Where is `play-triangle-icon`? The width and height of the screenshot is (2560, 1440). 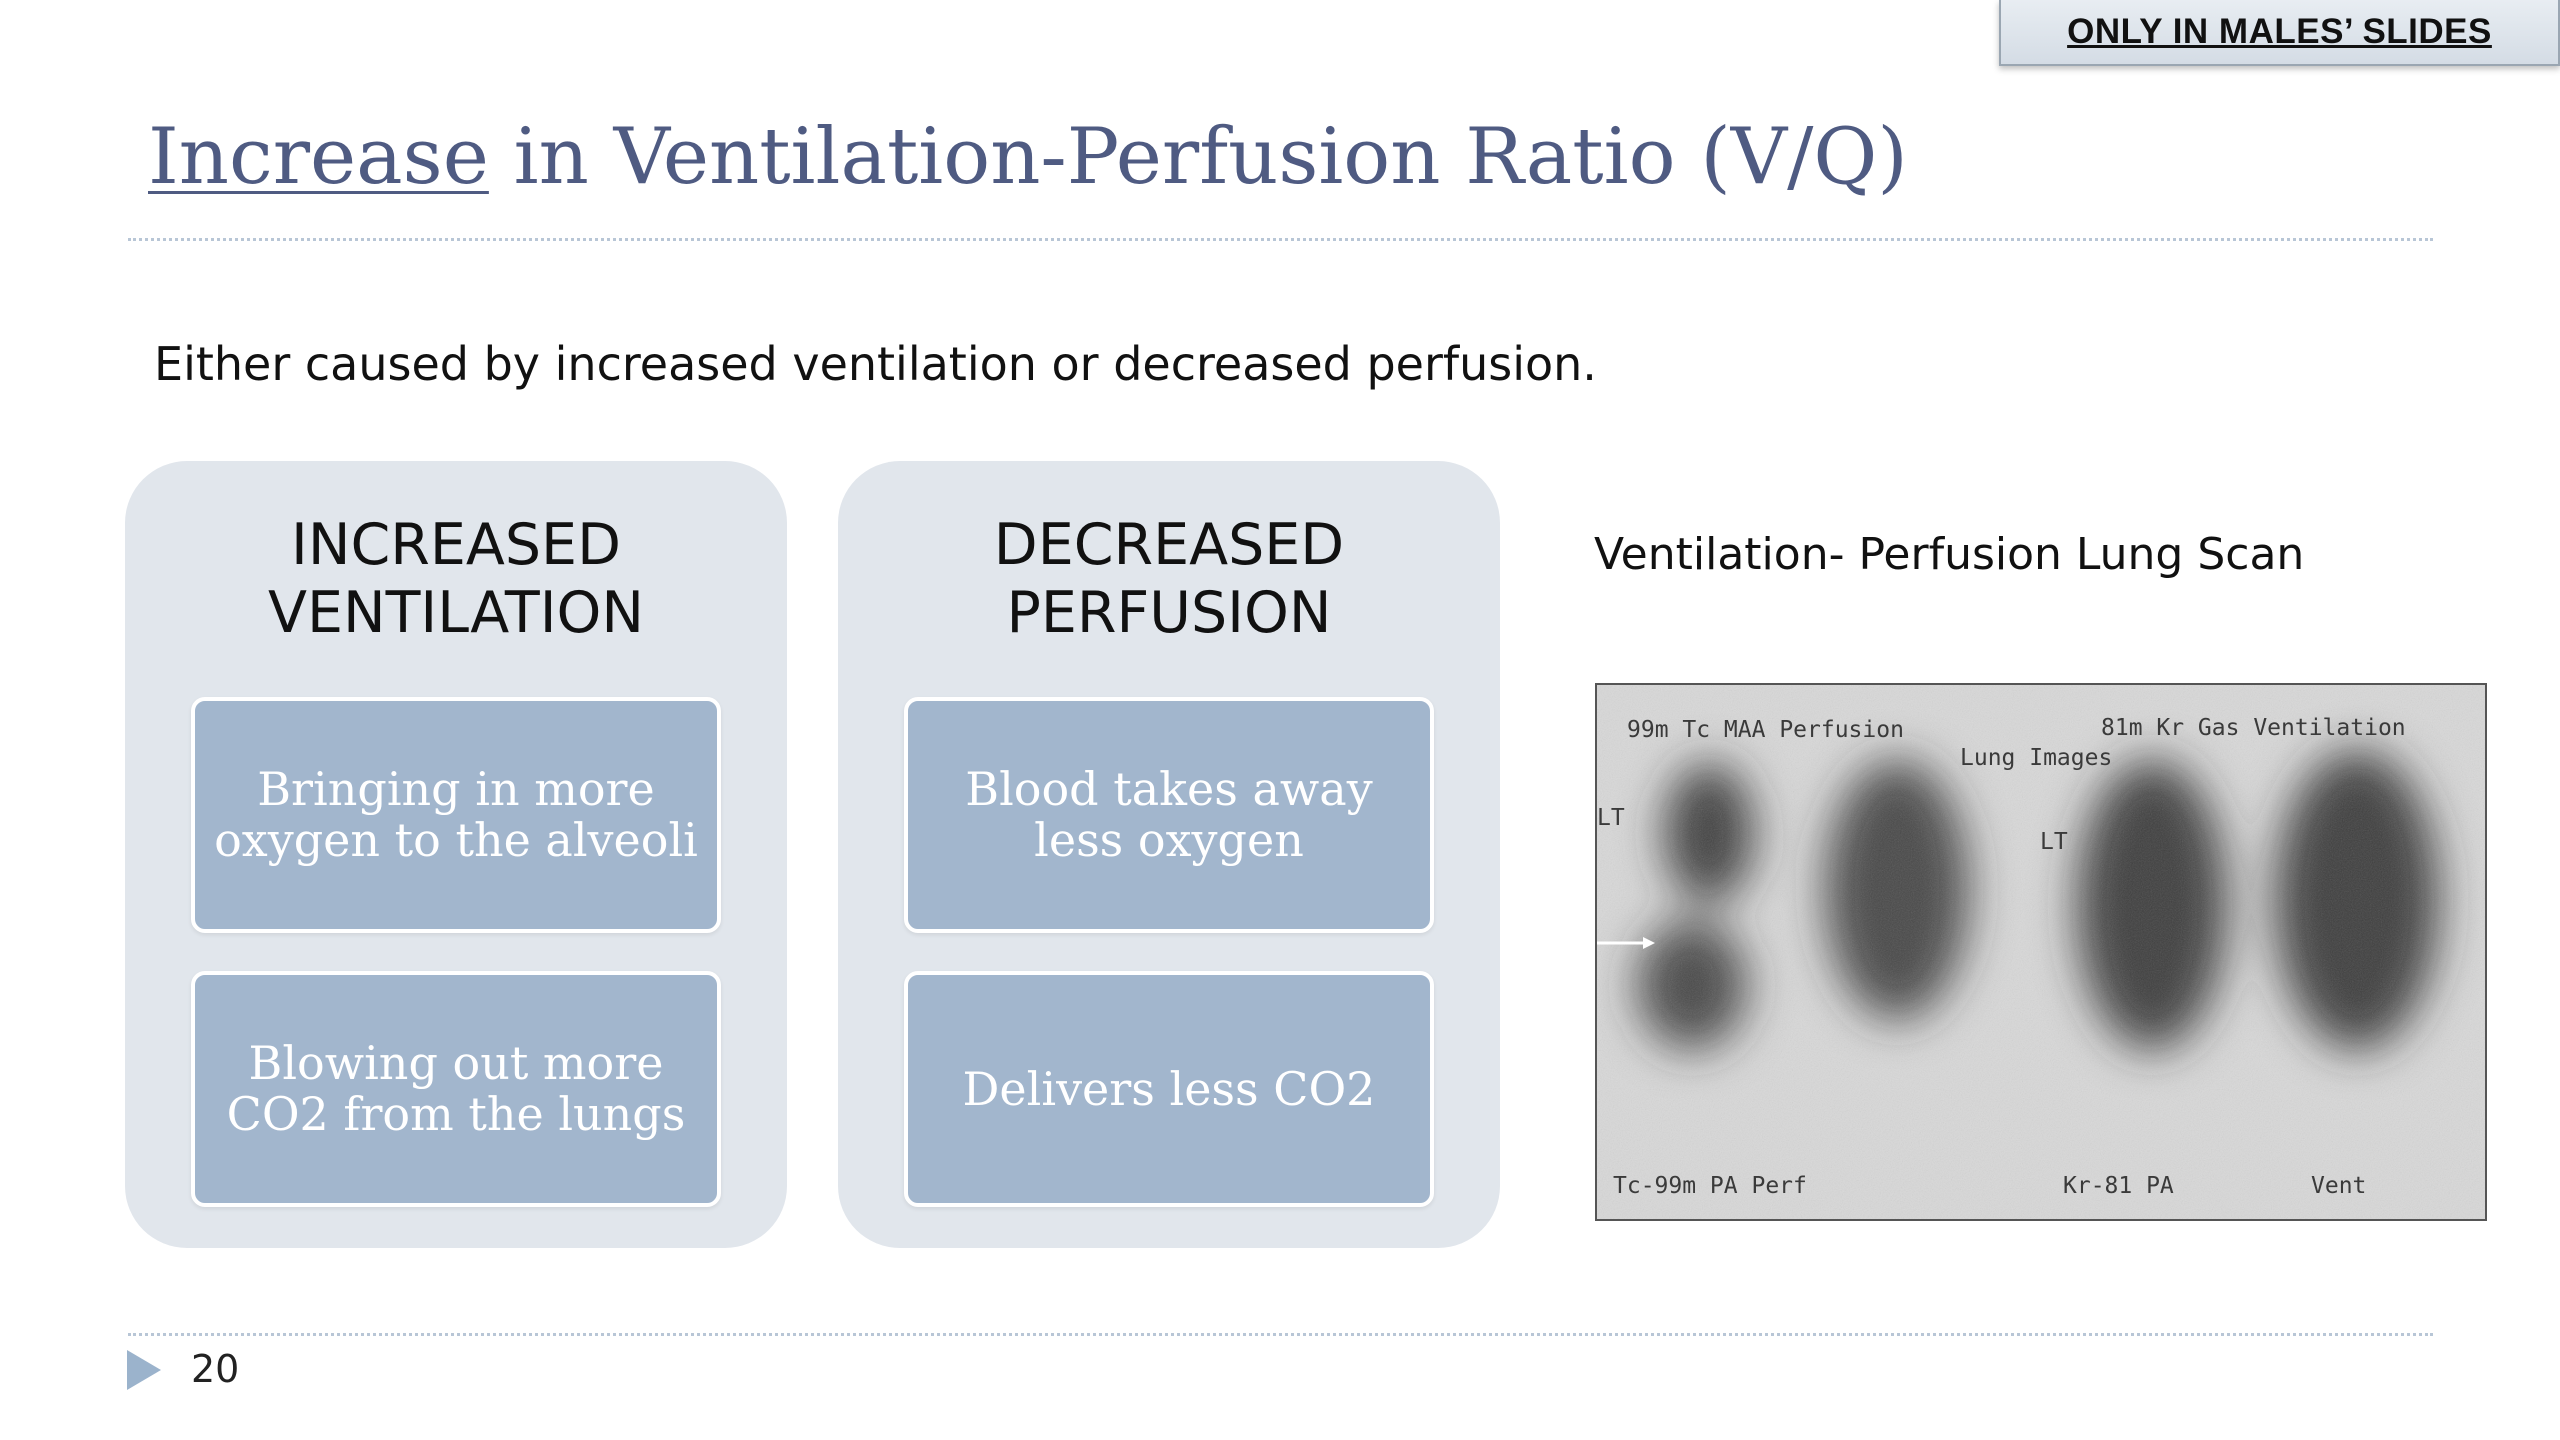
play-triangle-icon is located at coordinates (144, 1370).